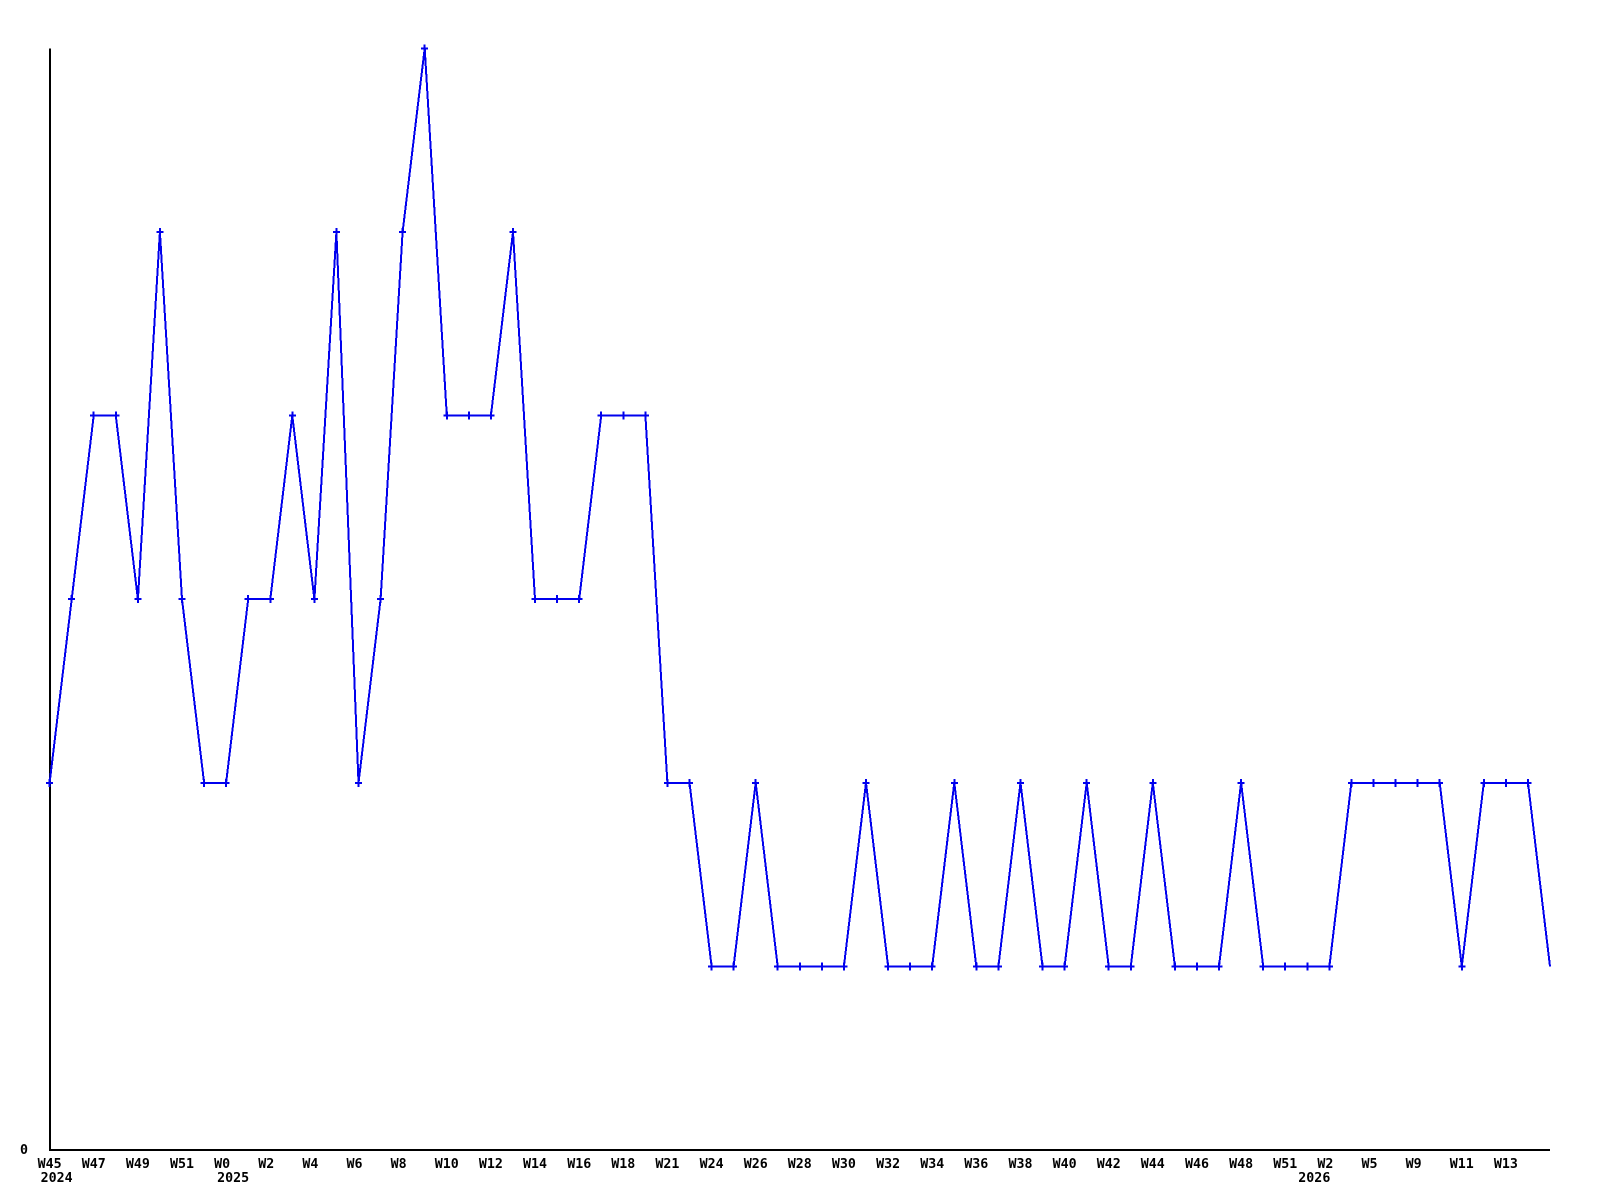 The width and height of the screenshot is (1600, 1200). What do you see at coordinates (686, 1178) in the screenshot?
I see `x-axis-year-labels: 2024 2025 2026` at bounding box center [686, 1178].